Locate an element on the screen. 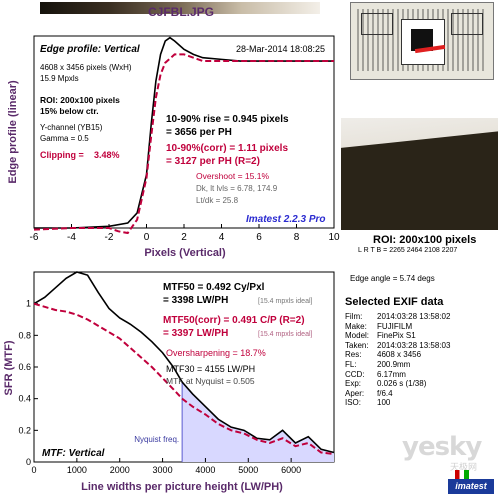  exif-value: 2014:03:28 13:58:03 is located at coordinates (414, 345).